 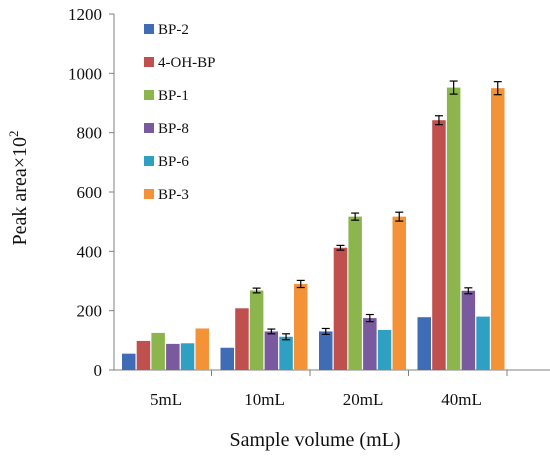 I want to click on x-axis-title: Sample volume (mL), so click(x=314, y=440).